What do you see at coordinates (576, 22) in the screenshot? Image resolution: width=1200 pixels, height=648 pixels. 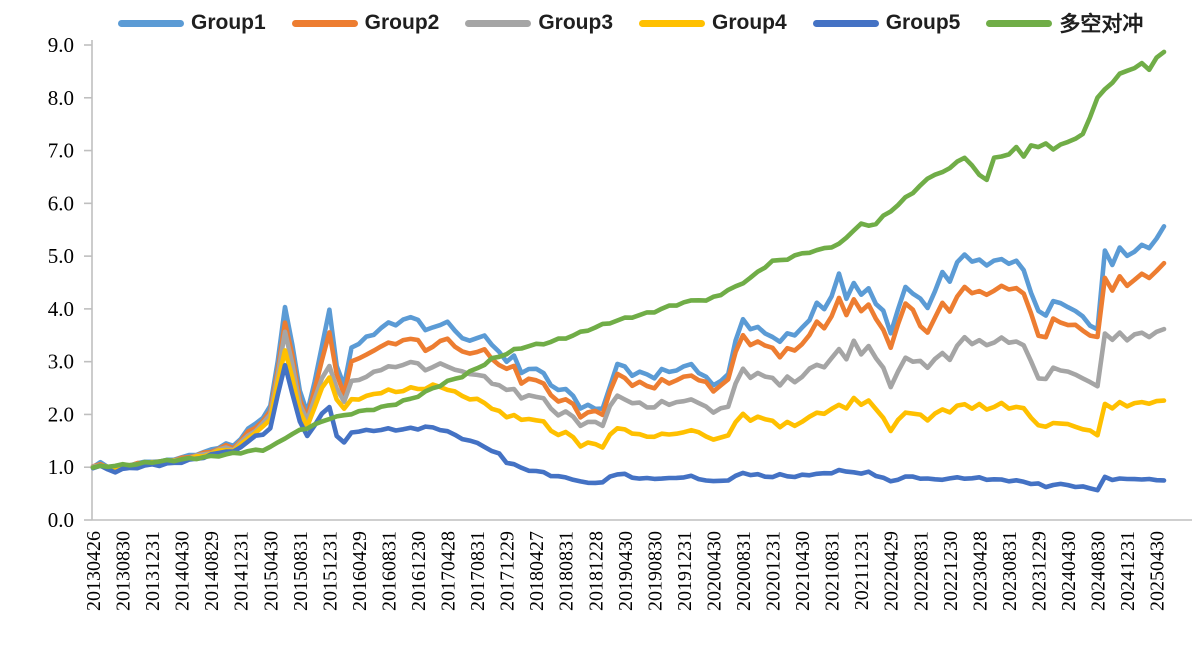 I see `legend-label: Group3` at bounding box center [576, 22].